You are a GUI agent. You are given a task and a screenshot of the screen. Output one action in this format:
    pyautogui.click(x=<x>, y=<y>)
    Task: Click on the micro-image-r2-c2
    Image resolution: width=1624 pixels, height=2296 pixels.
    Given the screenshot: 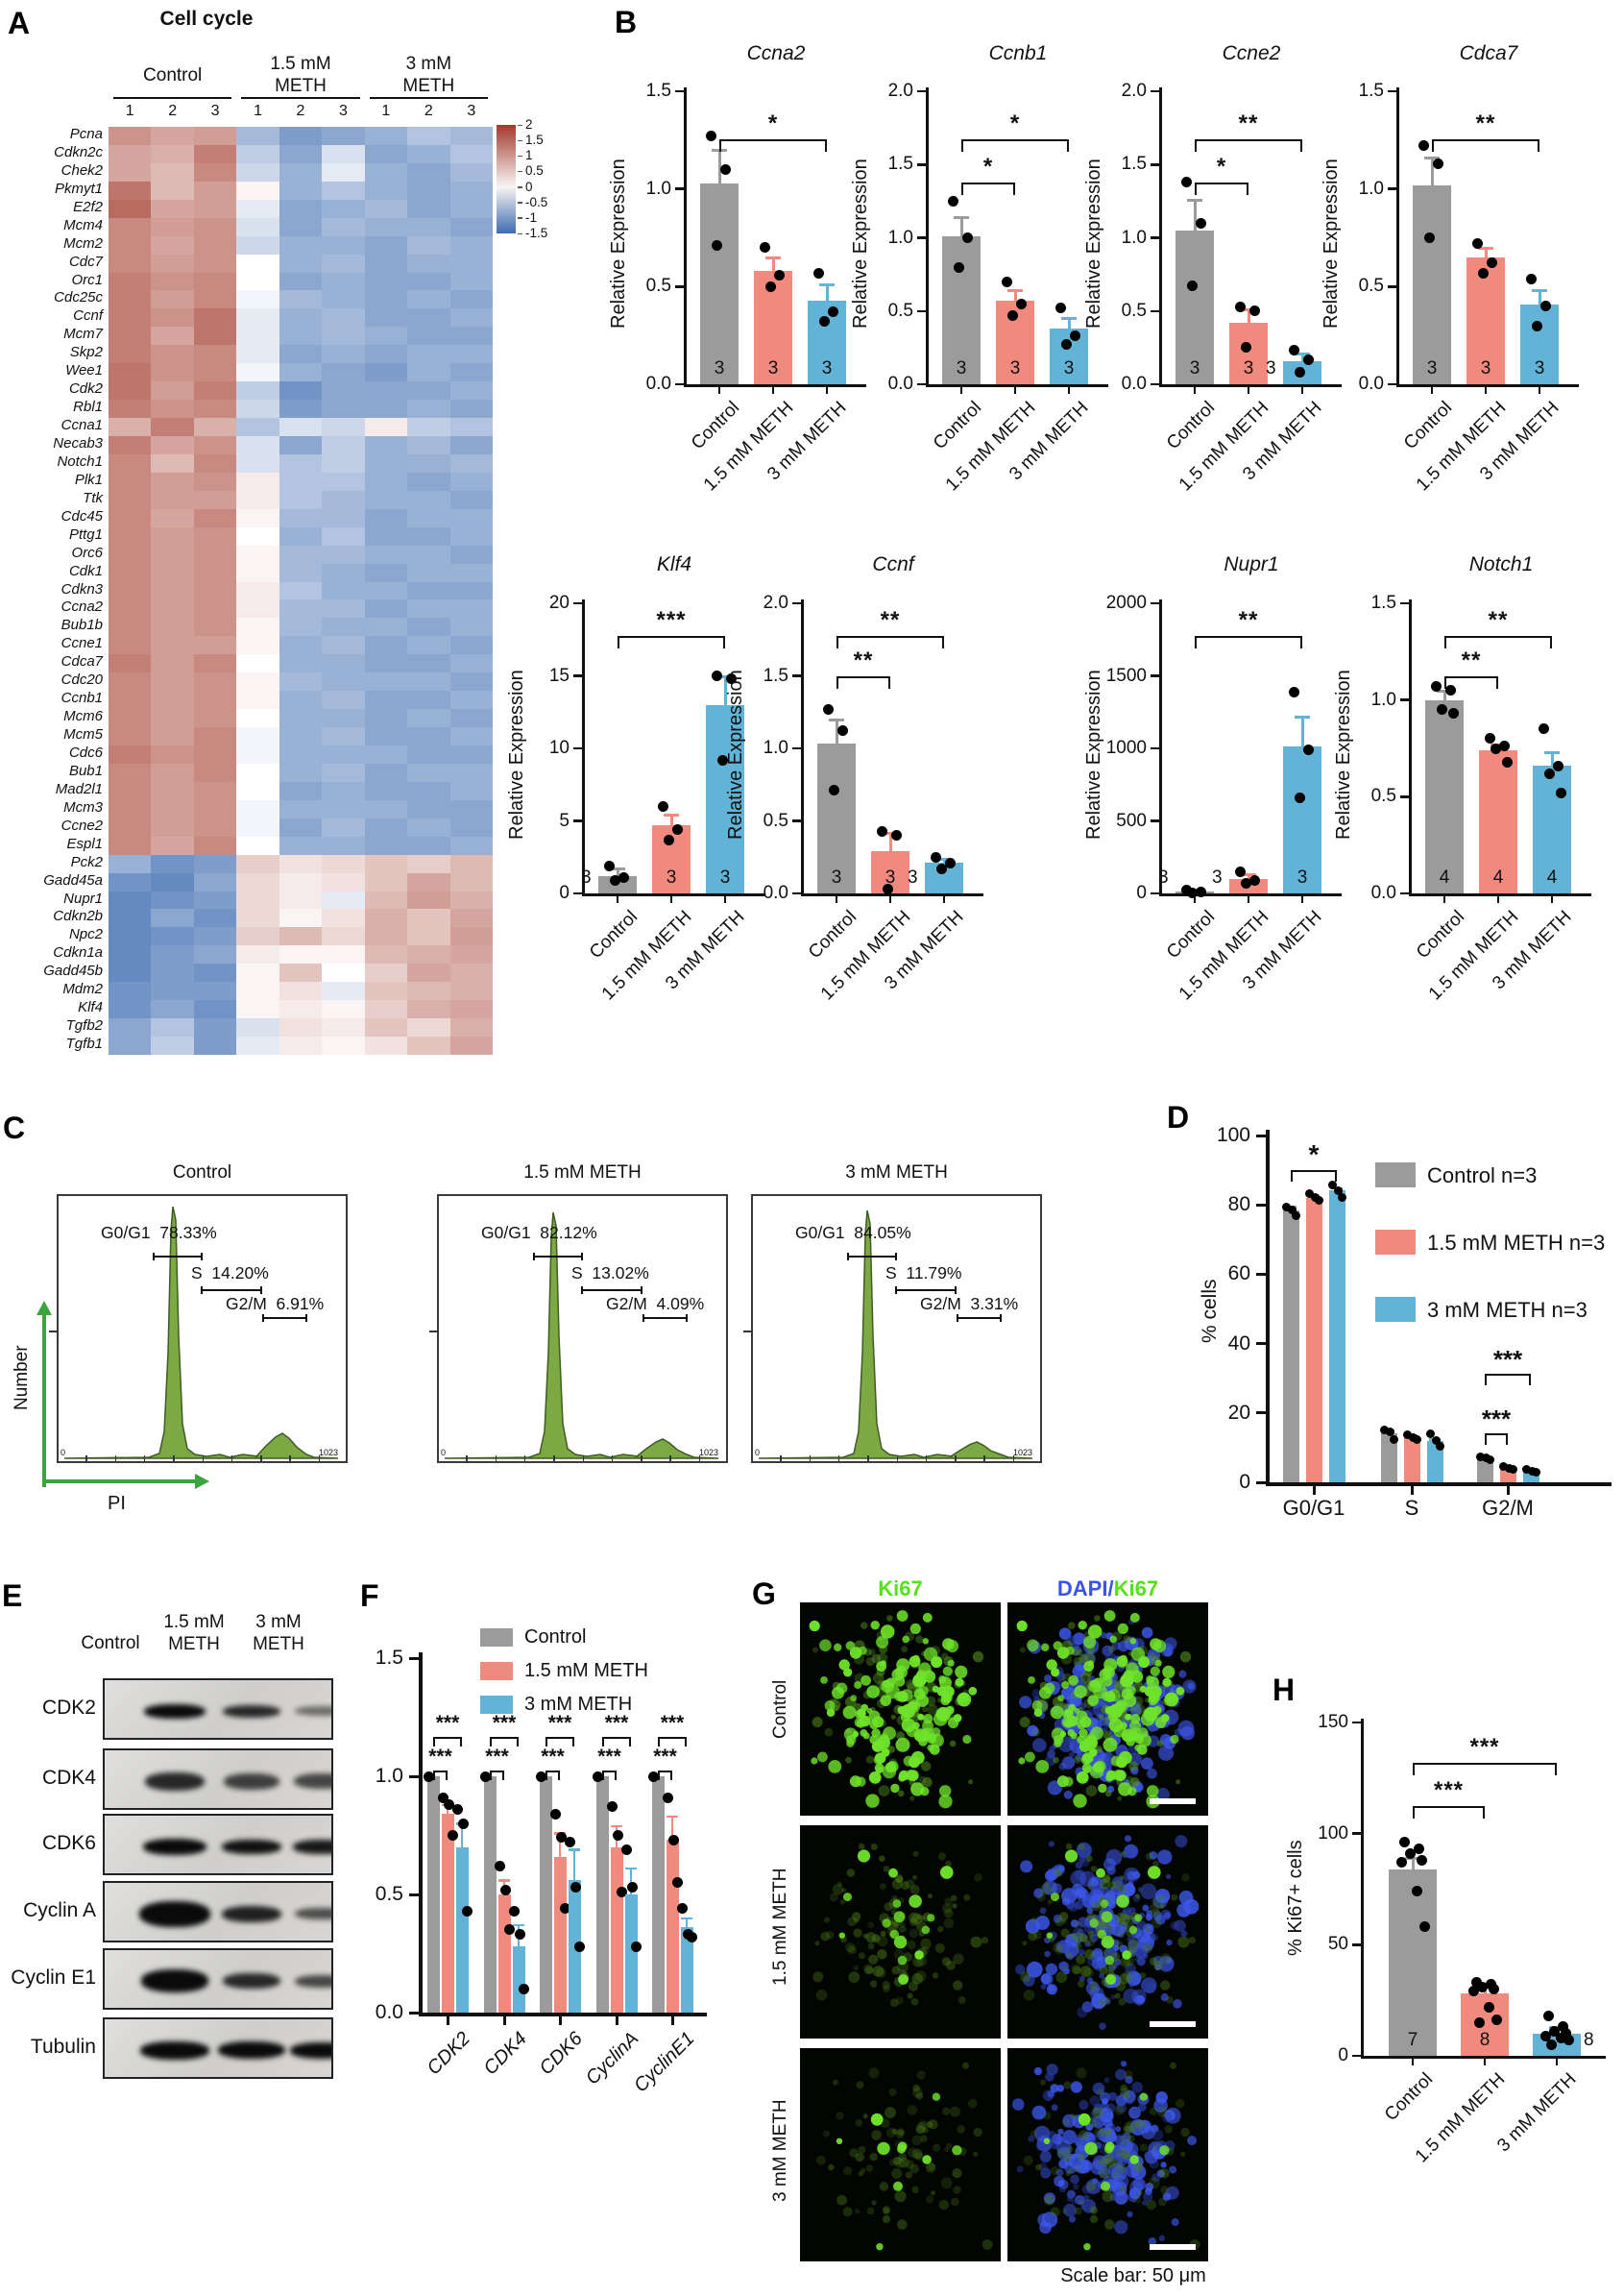 What is the action you would take?
    pyautogui.click(x=1107, y=1932)
    